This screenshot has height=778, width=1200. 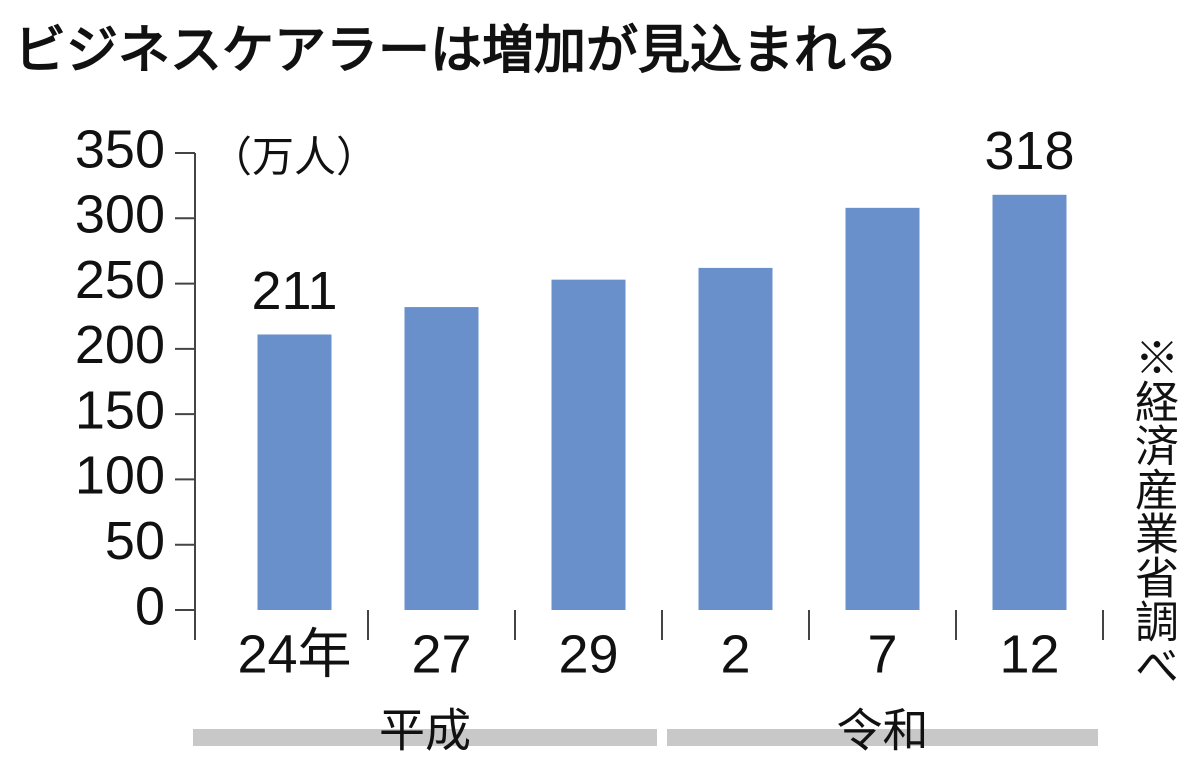 What do you see at coordinates (883, 731) in the screenshot?
I see `group-label: 令和` at bounding box center [883, 731].